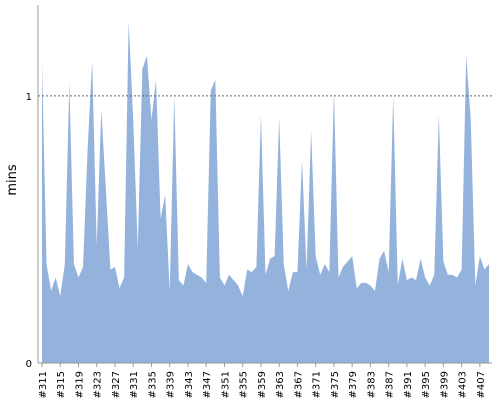 This screenshot has height=404, width=500. Describe the element at coordinates (353, 384) in the screenshot. I see `x-tick-label: #379` at that location.